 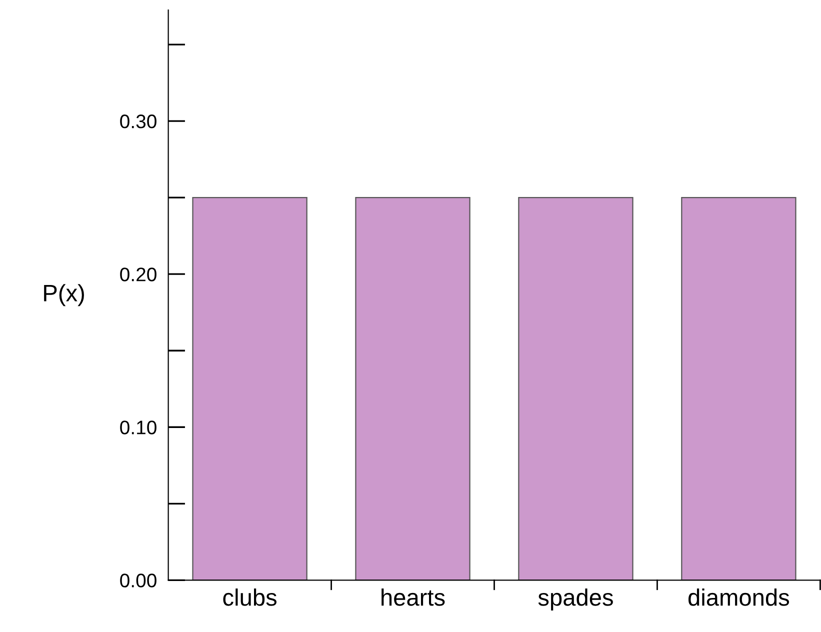 What do you see at coordinates (138, 581) in the screenshot?
I see `y-tick-label: 0.00` at bounding box center [138, 581].